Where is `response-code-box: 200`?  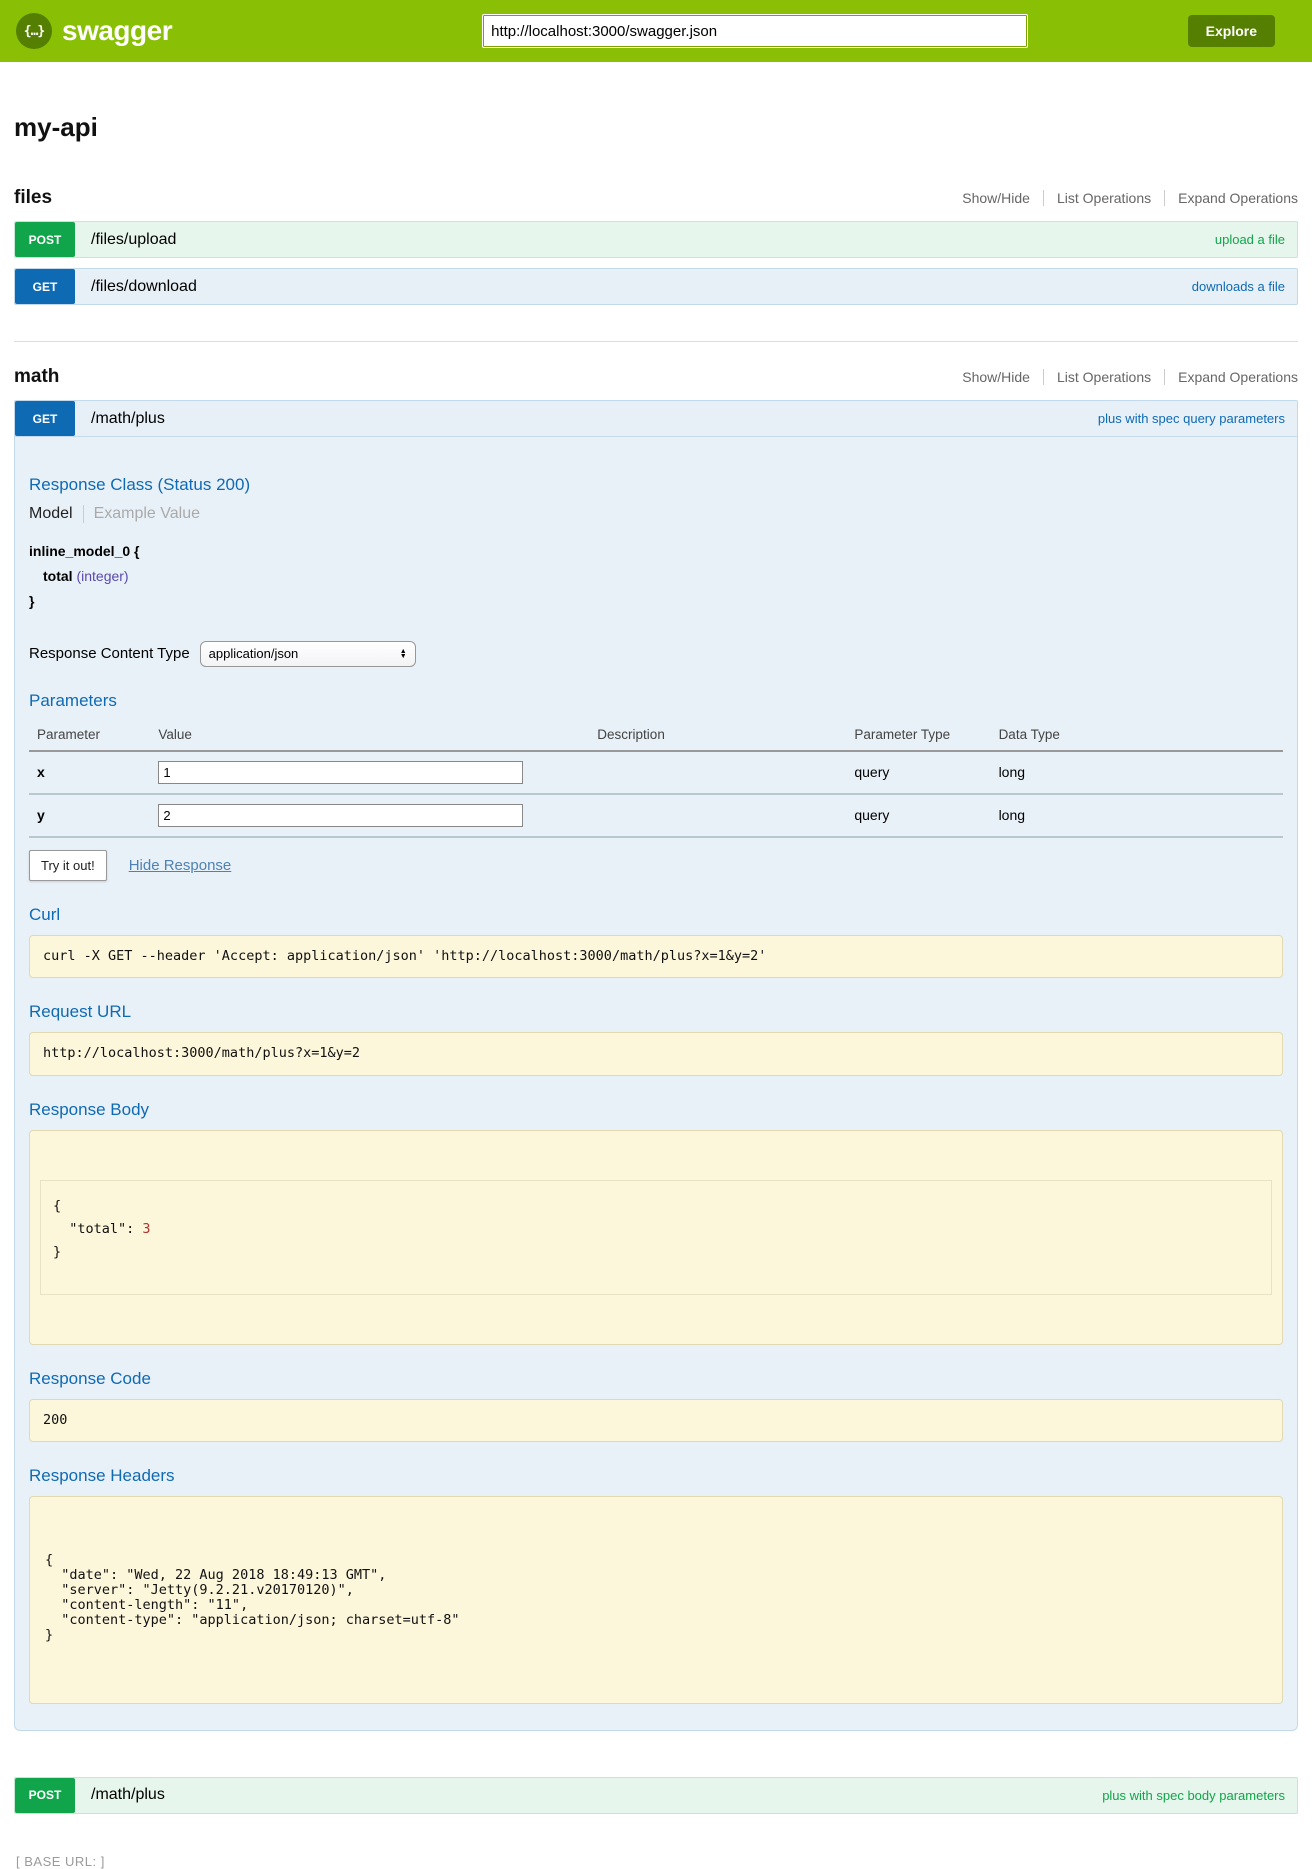
response-code-box: 200 is located at coordinates (656, 1420).